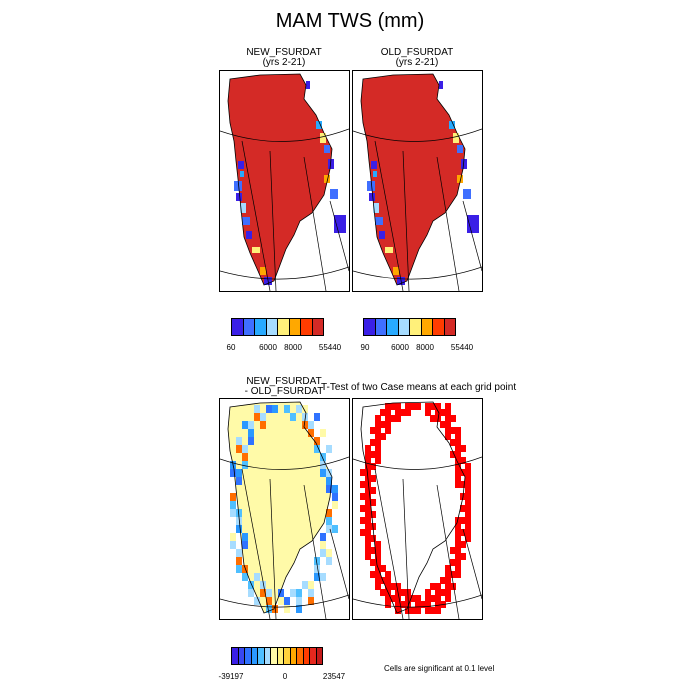 This screenshot has height=700, width=700. Describe the element at coordinates (283, 656) in the screenshot. I see `colorbar-diff` at that location.